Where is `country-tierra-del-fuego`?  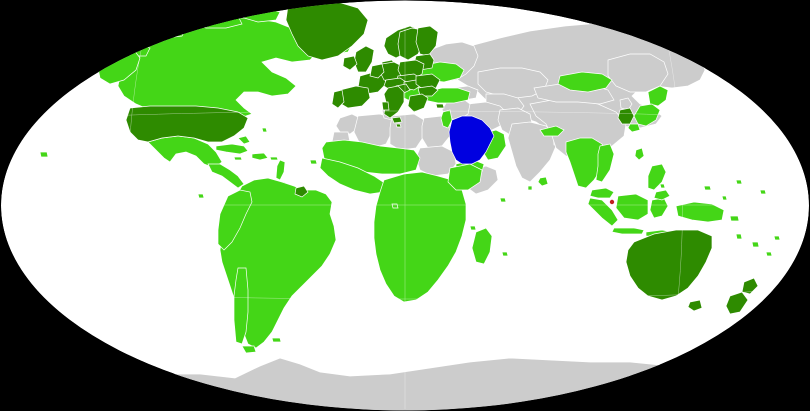 country-tierra-del-fuego is located at coordinates (249, 349).